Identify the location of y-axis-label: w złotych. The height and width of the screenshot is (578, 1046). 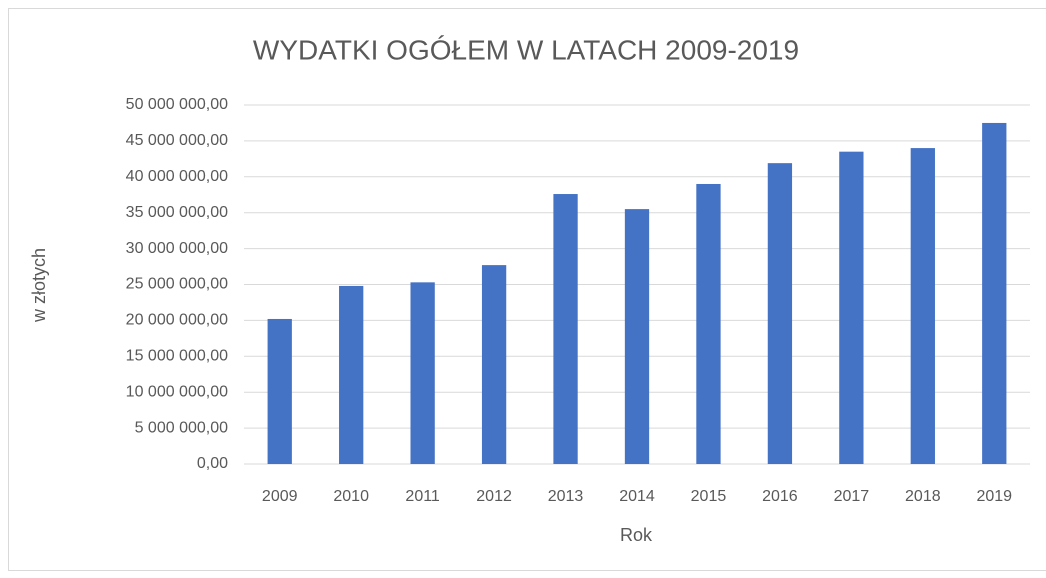
(39, 285).